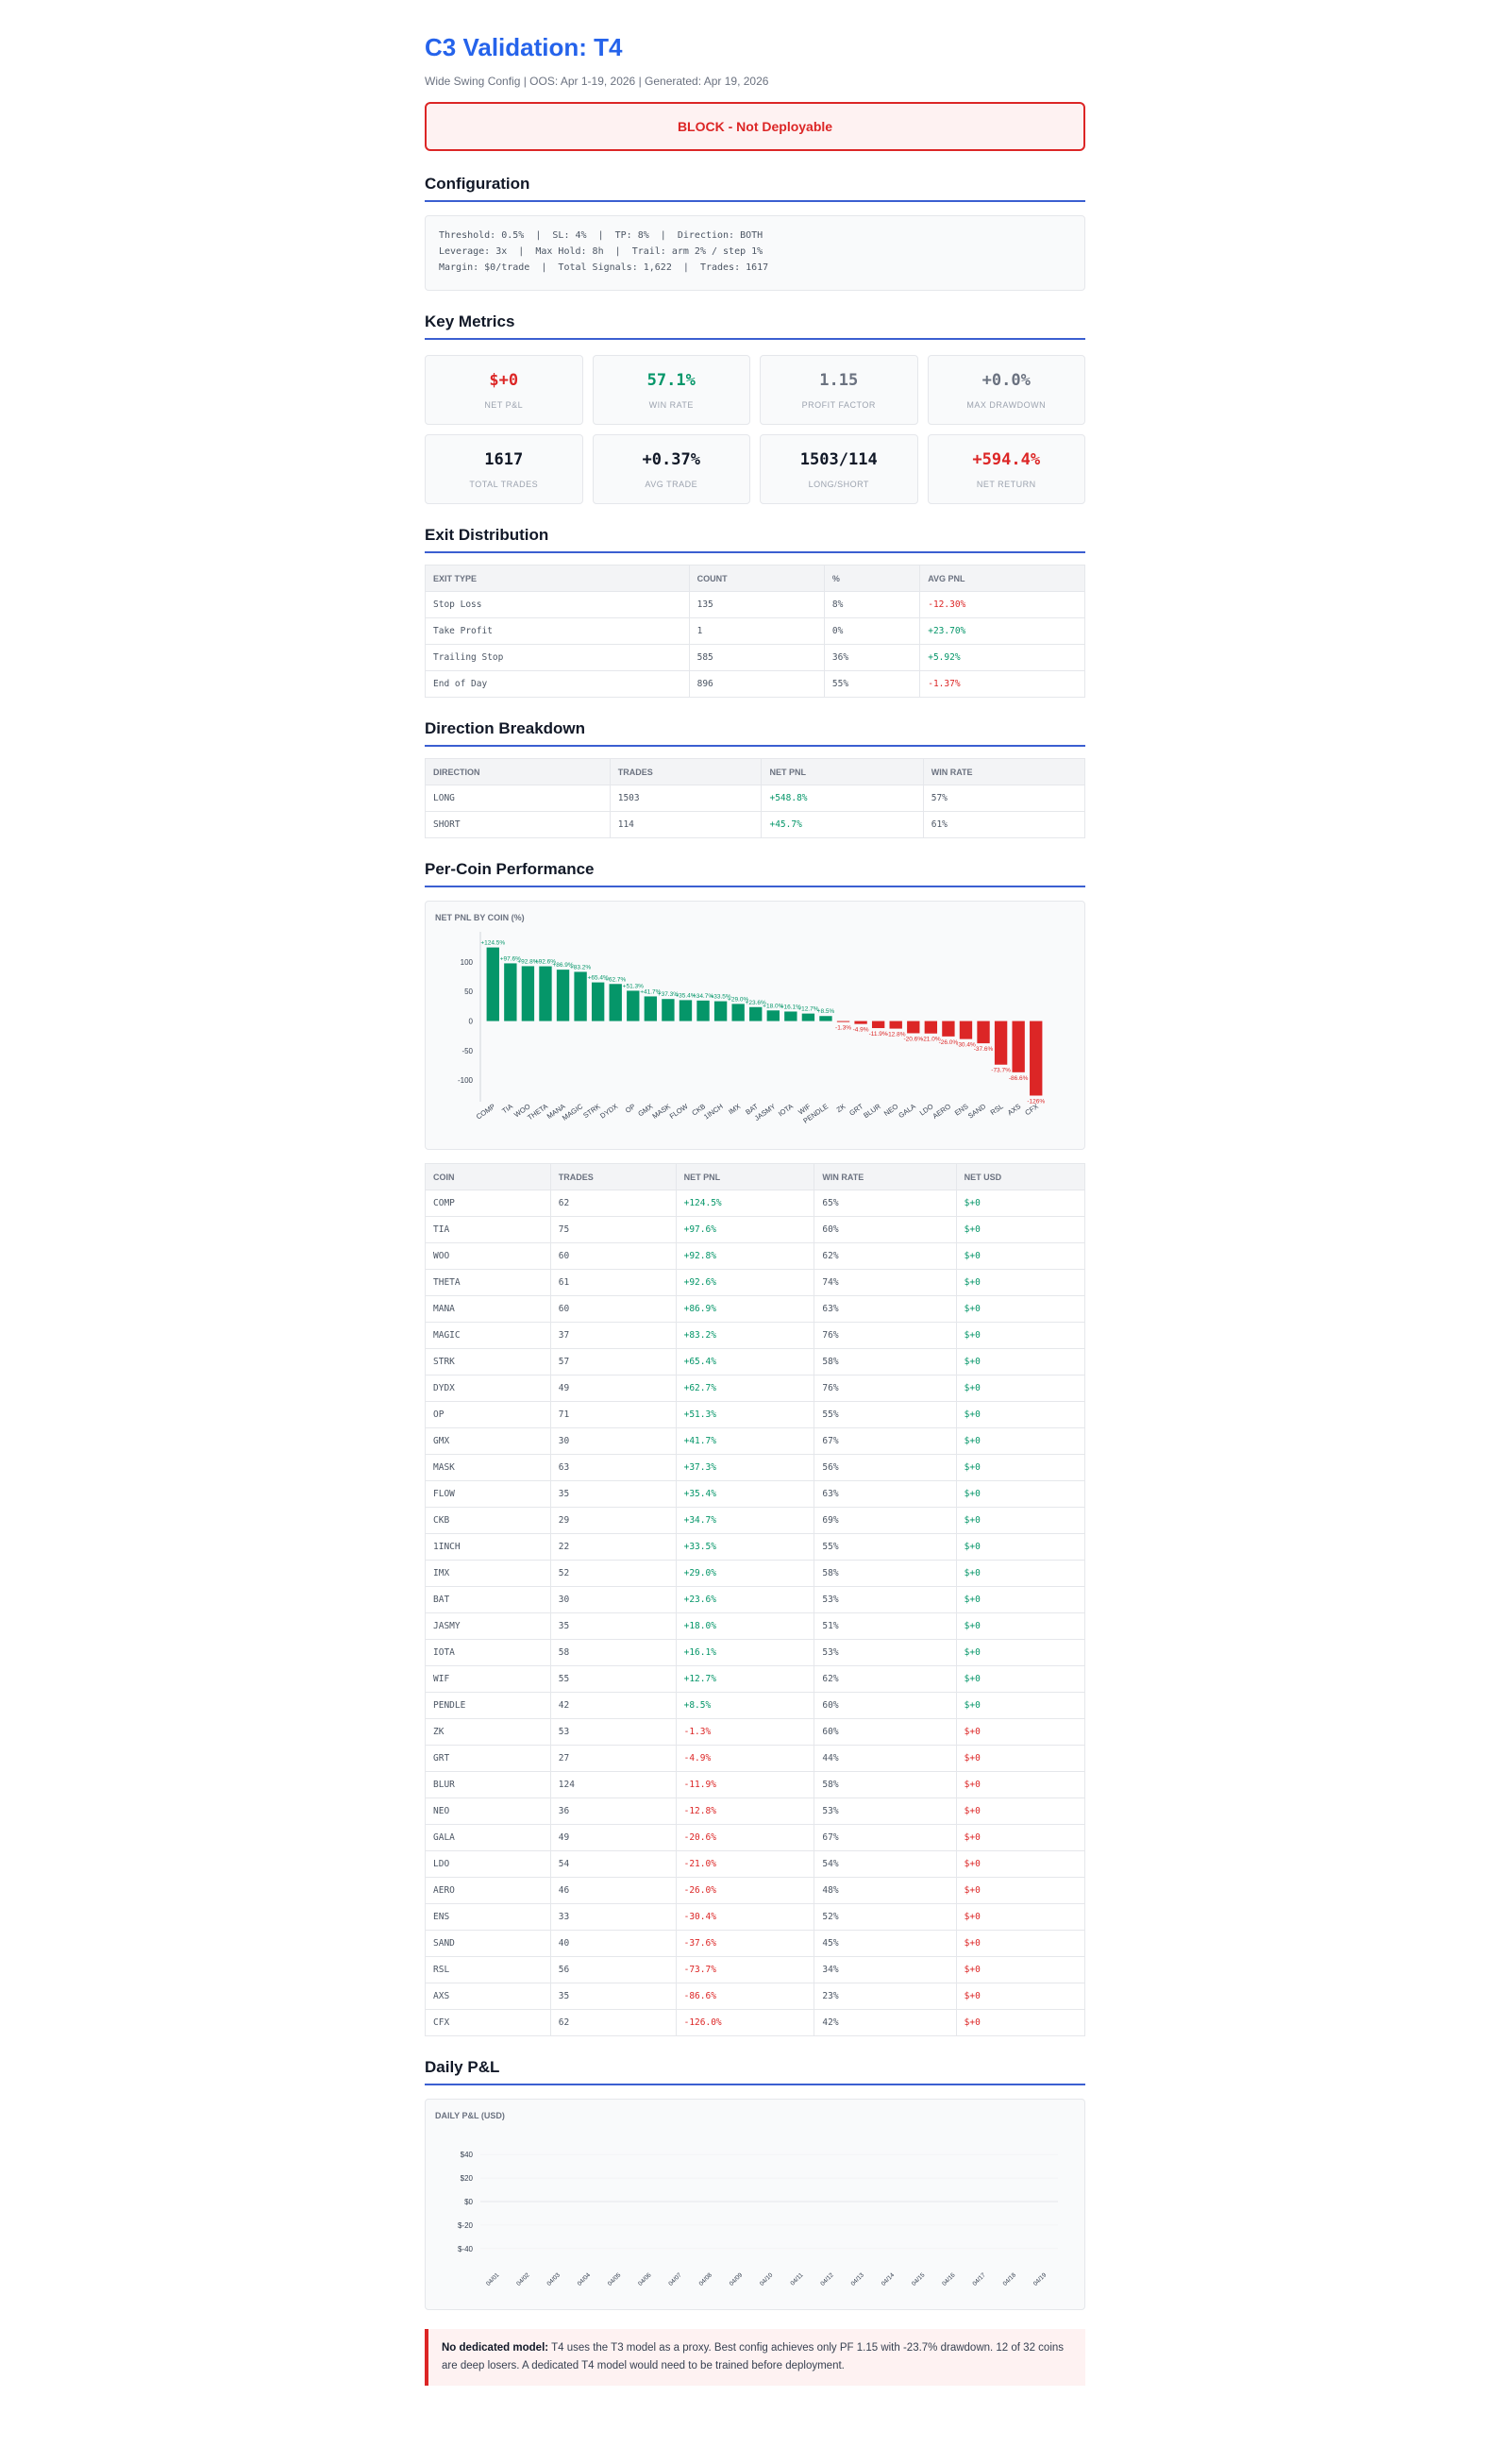 This screenshot has height=2464, width=1510. Describe the element at coordinates (488, 1679) in the screenshot. I see `table-cell: WIF` at that location.